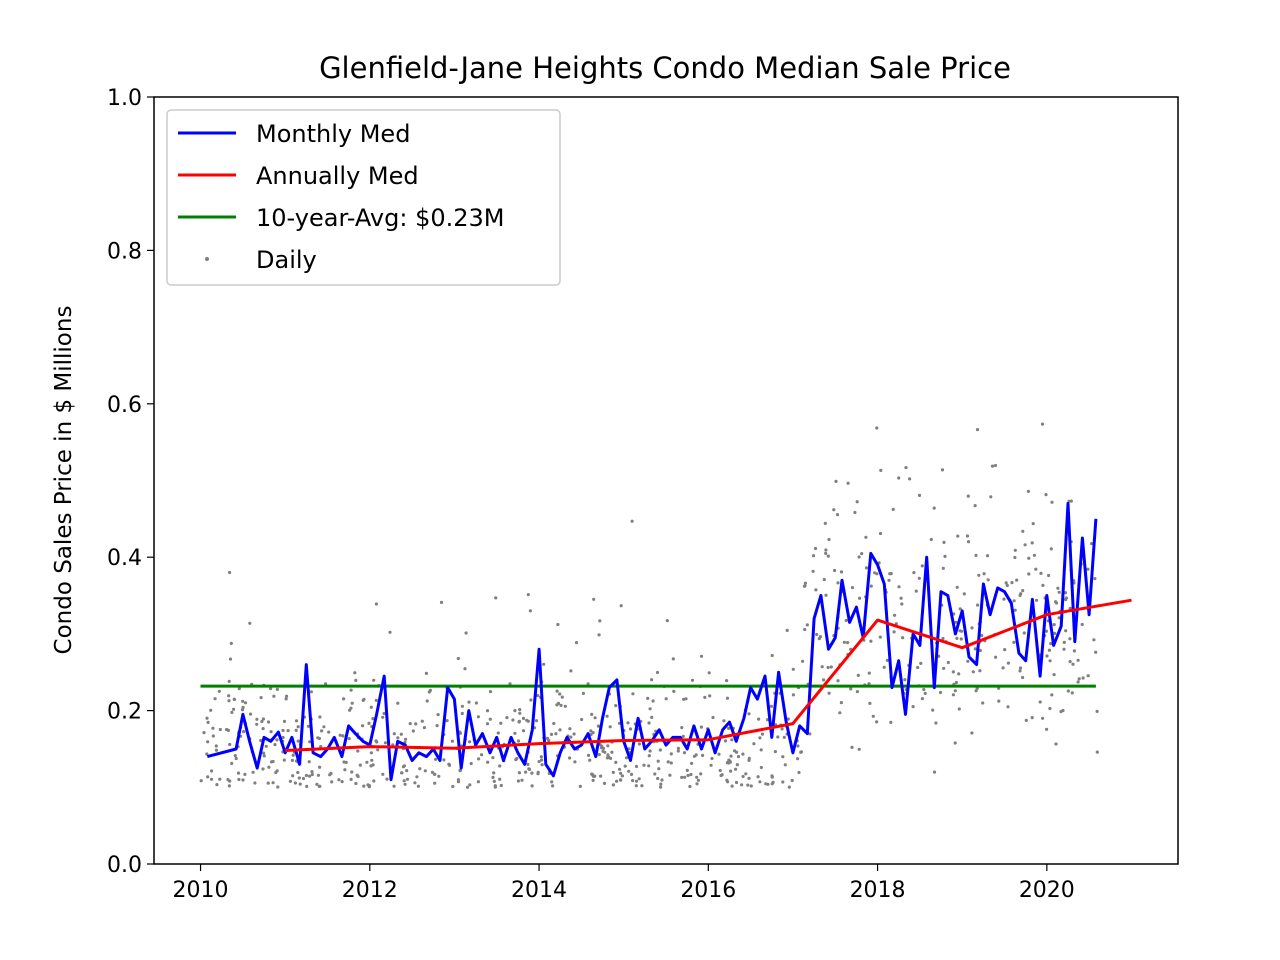  What do you see at coordinates (624, 883) in the screenshot?
I see `x-axis: 2010 2012 2014 2016 2018 2020` at bounding box center [624, 883].